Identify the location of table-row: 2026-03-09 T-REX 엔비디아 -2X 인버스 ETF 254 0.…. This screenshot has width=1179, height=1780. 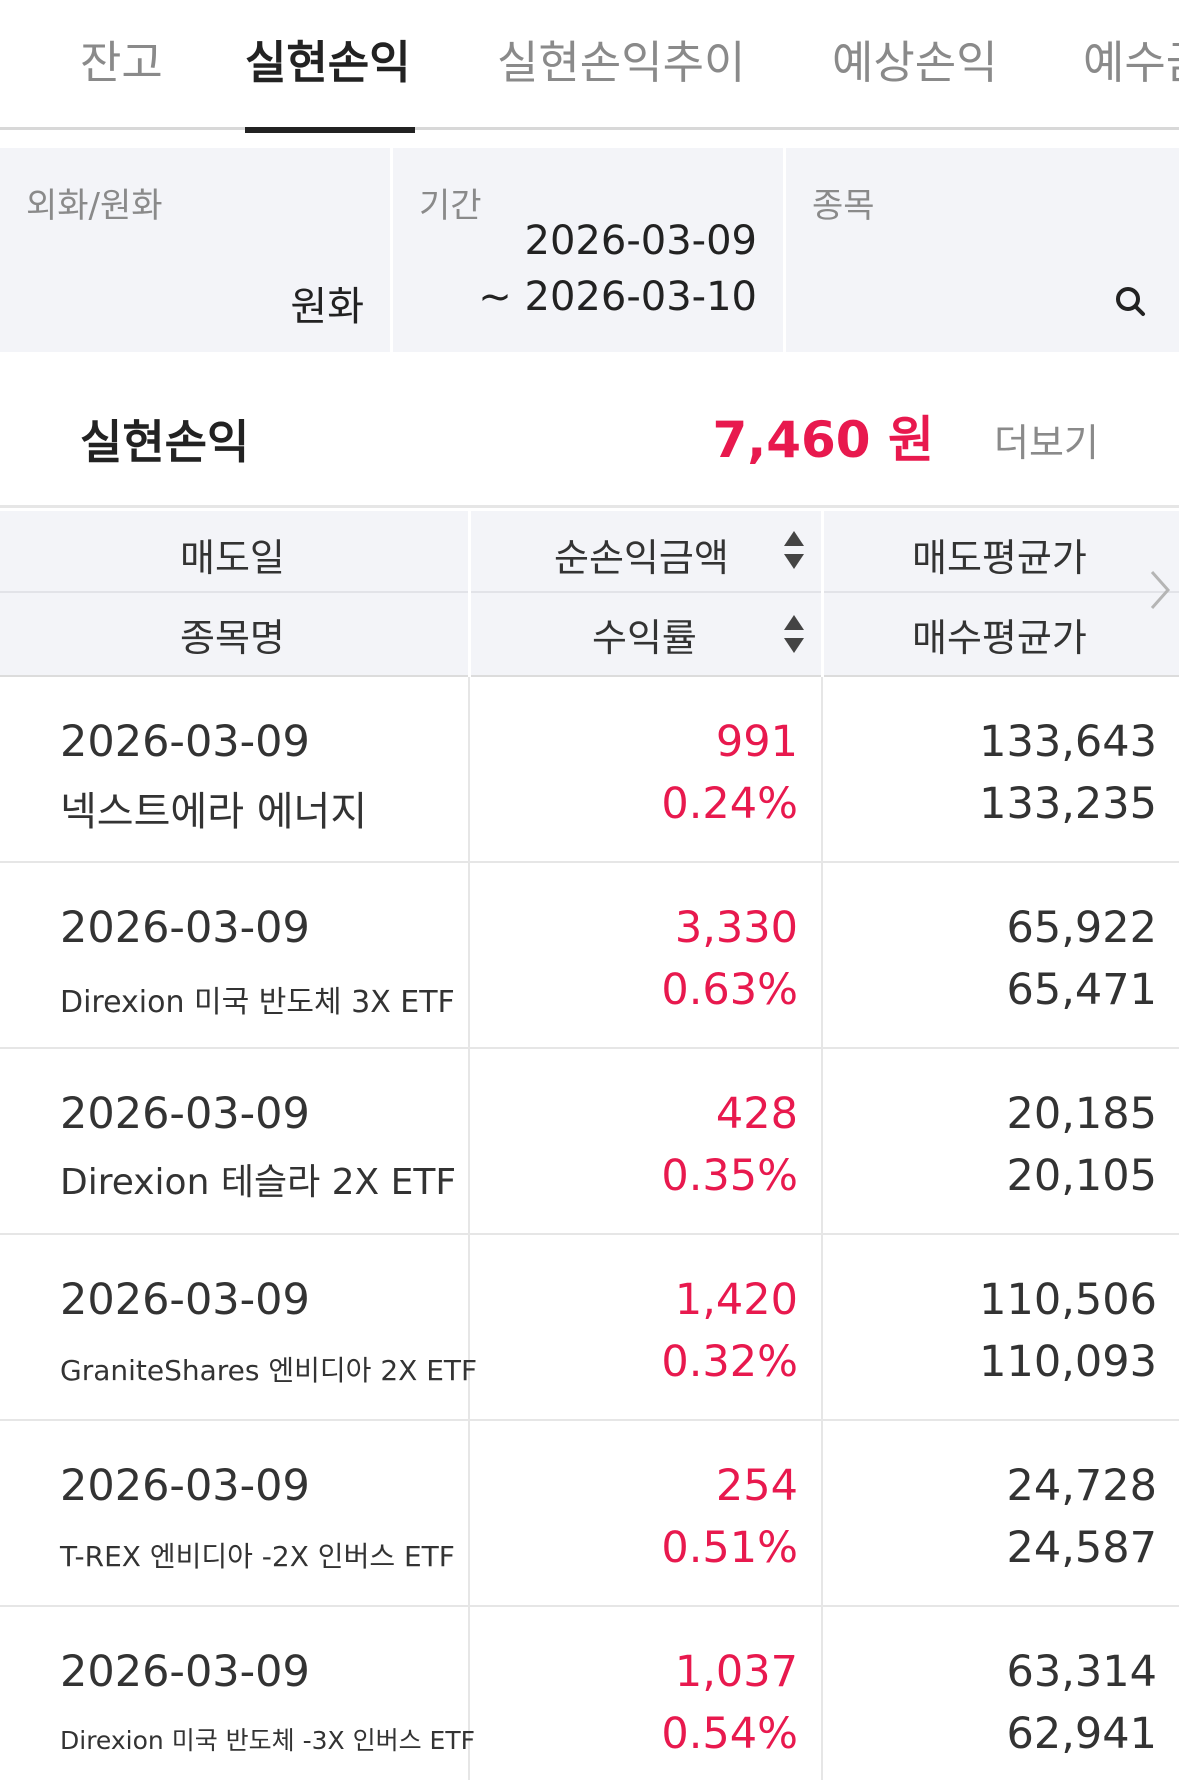
(589, 1514).